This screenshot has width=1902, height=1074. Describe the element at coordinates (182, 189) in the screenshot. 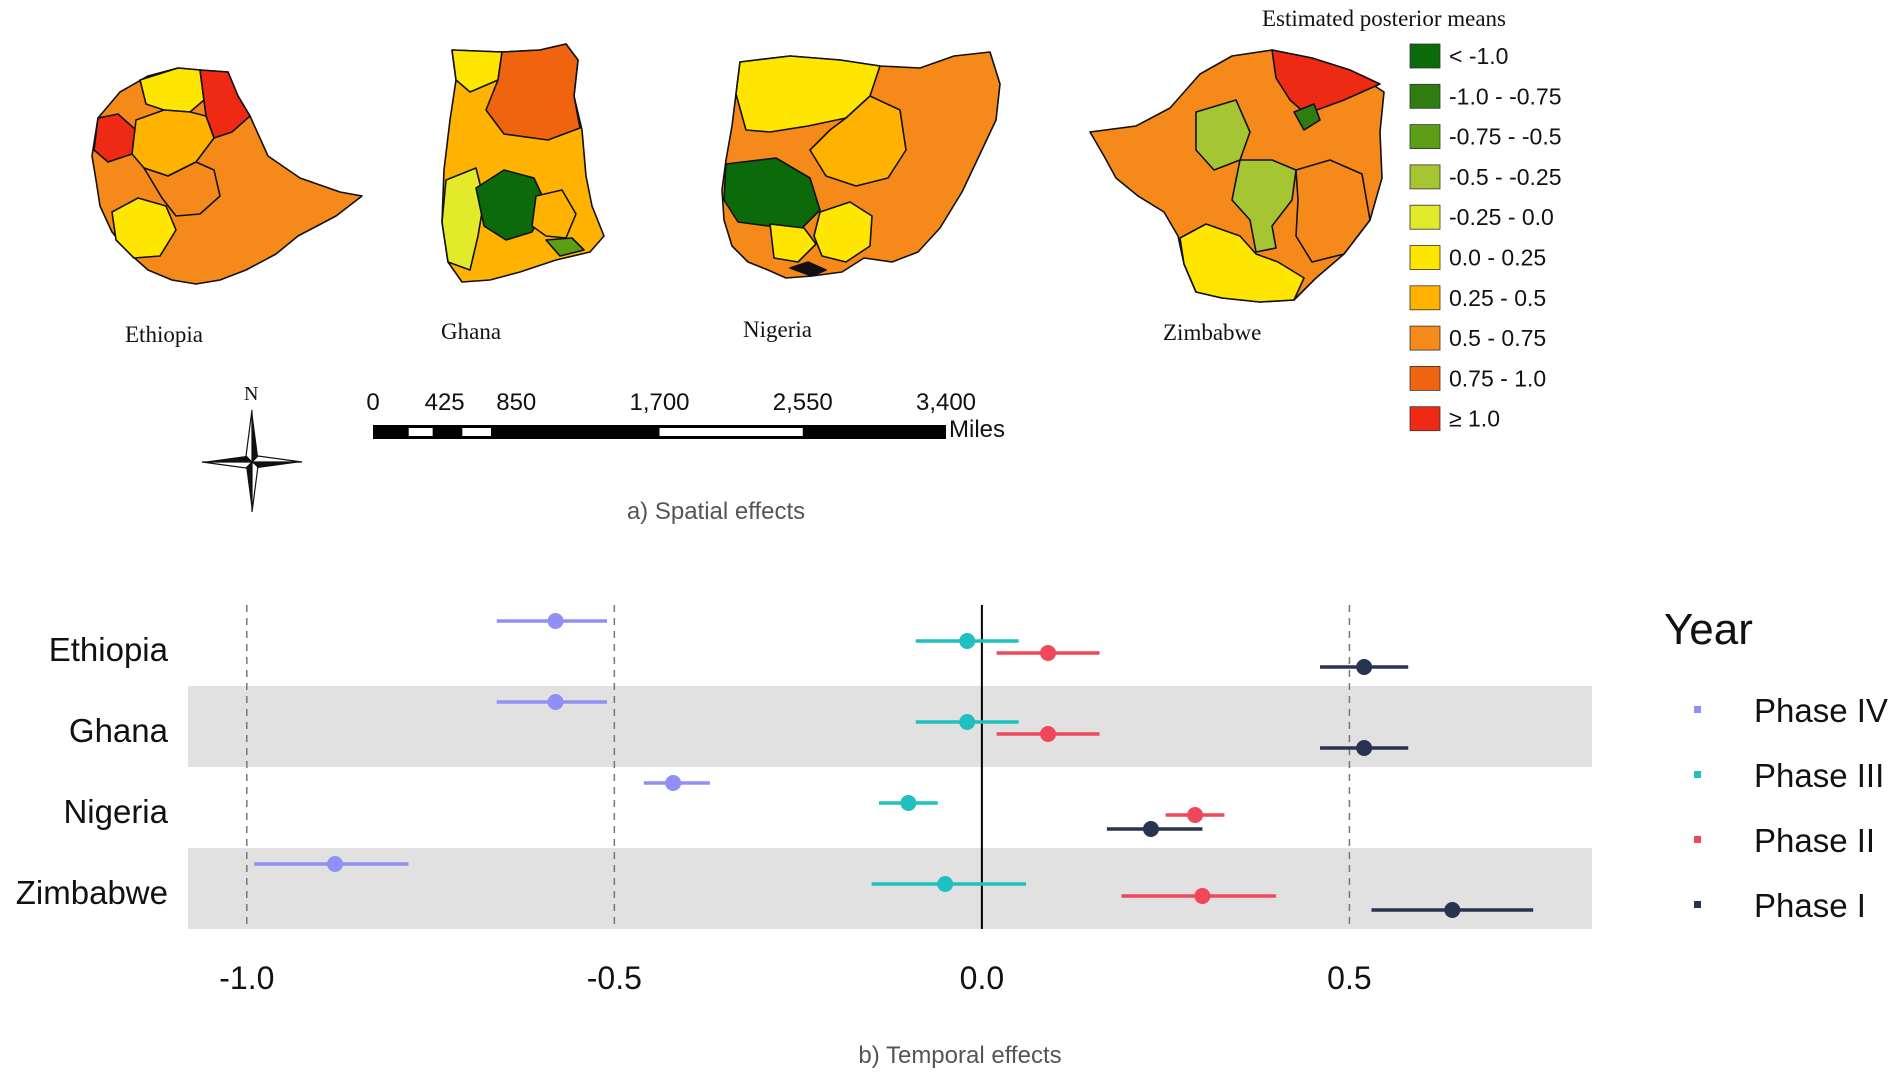

I see `ethiopia-region-mid` at that location.